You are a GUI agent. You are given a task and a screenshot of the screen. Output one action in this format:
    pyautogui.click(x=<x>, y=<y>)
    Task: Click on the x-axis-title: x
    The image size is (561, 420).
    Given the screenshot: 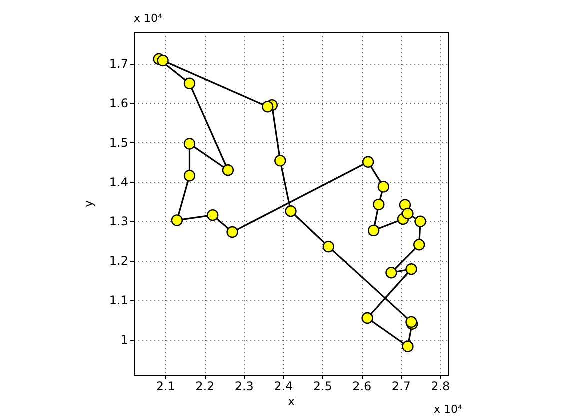 What is the action you would take?
    pyautogui.click(x=292, y=401)
    